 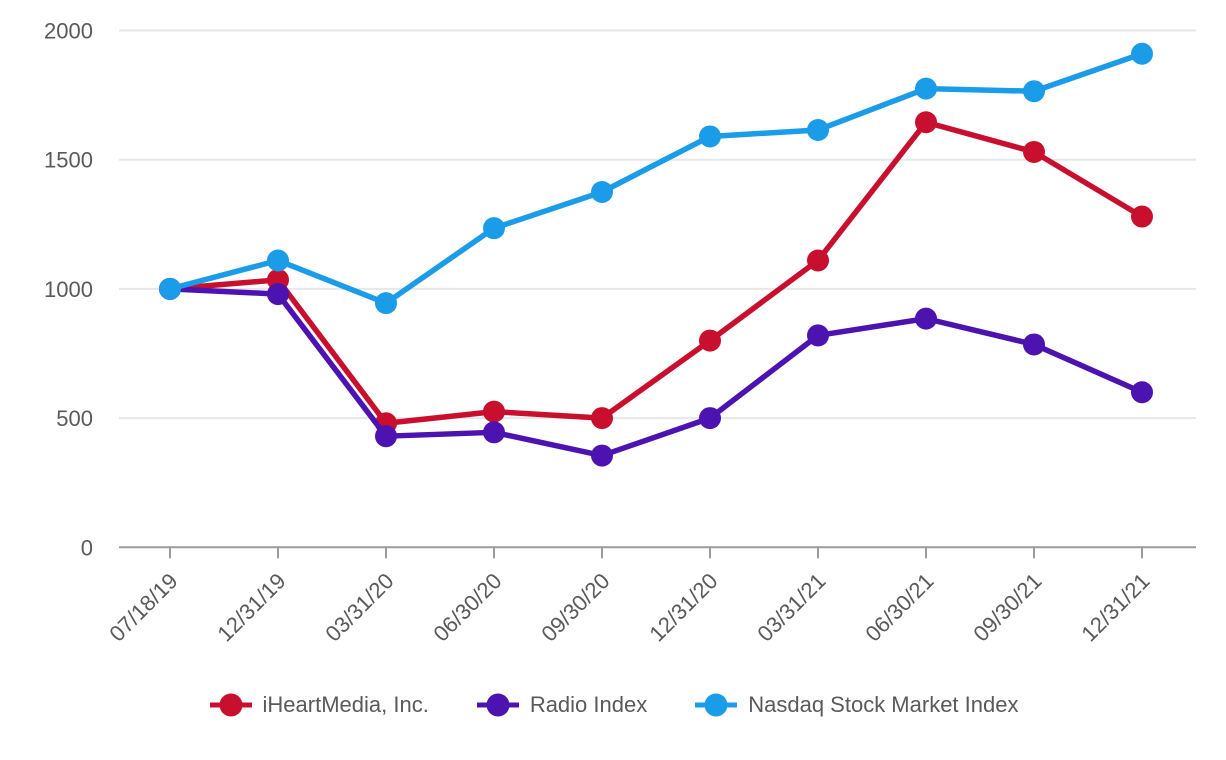 I want to click on legend-marker-icon-radio-index, so click(x=497, y=705).